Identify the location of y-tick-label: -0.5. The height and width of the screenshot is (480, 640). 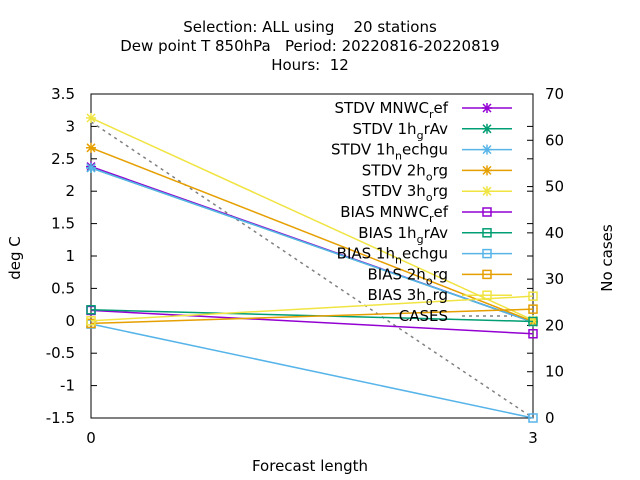
(60, 353).